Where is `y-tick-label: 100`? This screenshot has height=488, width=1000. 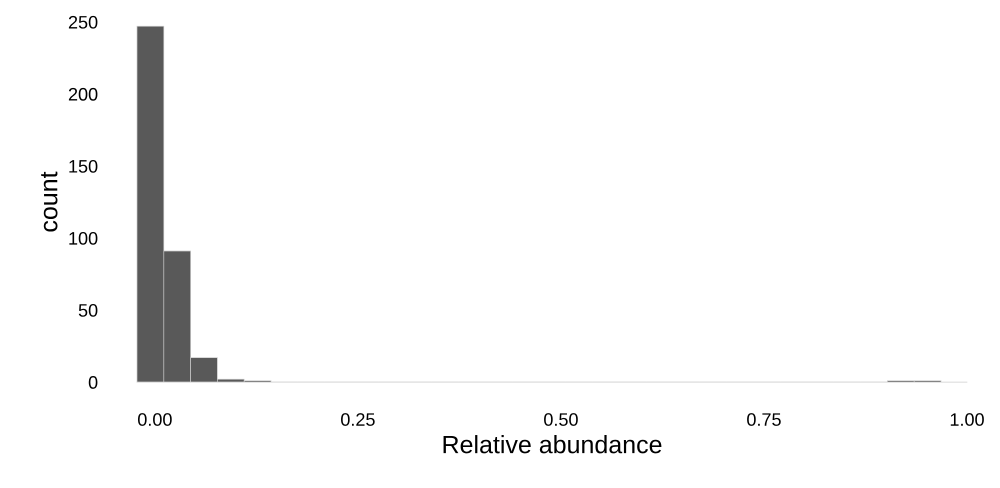
y-tick-label: 100 is located at coordinates (83, 238).